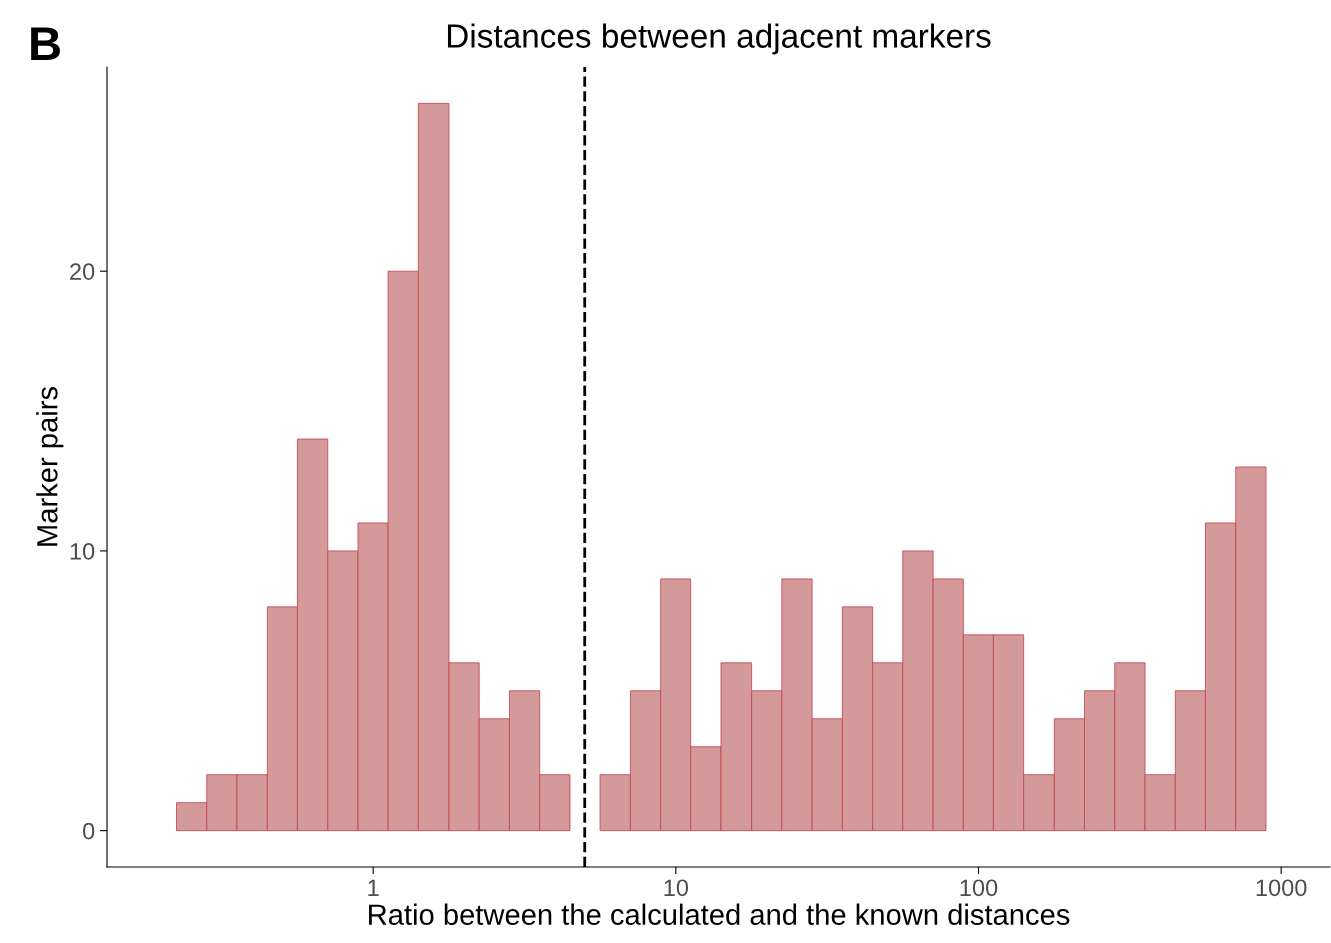 The image size is (1331, 943). What do you see at coordinates (719, 914) in the screenshot?
I see `x-axis-title: Ratio between the calculated and the known distances` at bounding box center [719, 914].